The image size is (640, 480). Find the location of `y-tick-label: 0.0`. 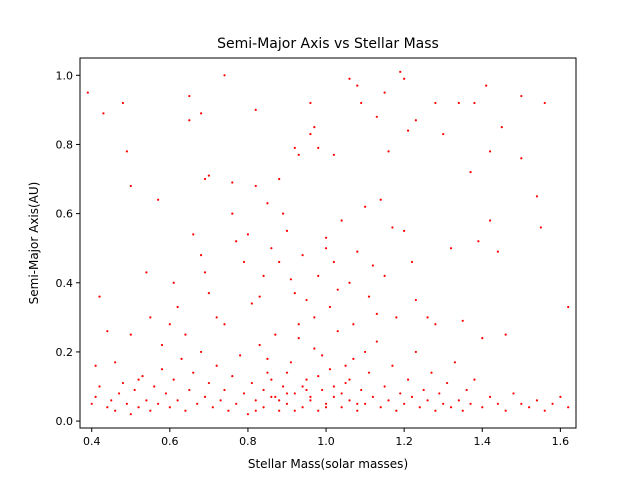

y-tick-label: 0.0 is located at coordinates (65, 421).